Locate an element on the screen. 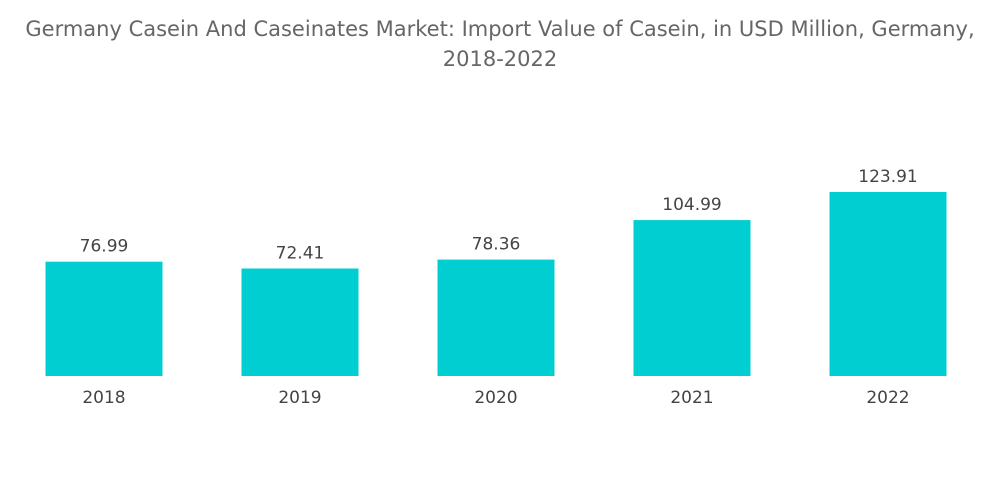 The height and width of the screenshot is (504, 1000). bar-2019 is located at coordinates (300, 322).